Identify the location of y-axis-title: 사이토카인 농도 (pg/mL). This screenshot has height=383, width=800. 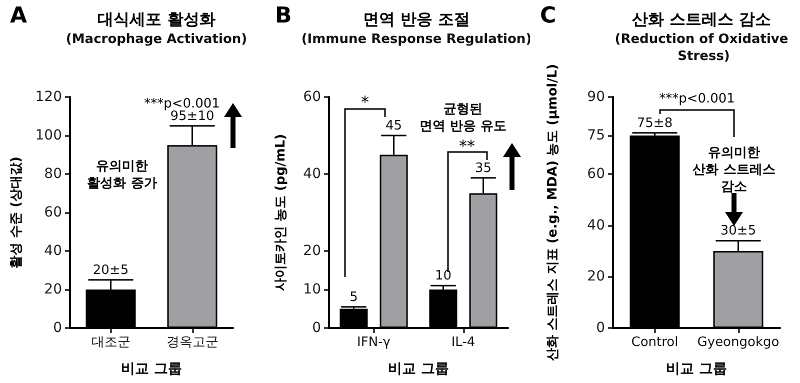
(281, 213).